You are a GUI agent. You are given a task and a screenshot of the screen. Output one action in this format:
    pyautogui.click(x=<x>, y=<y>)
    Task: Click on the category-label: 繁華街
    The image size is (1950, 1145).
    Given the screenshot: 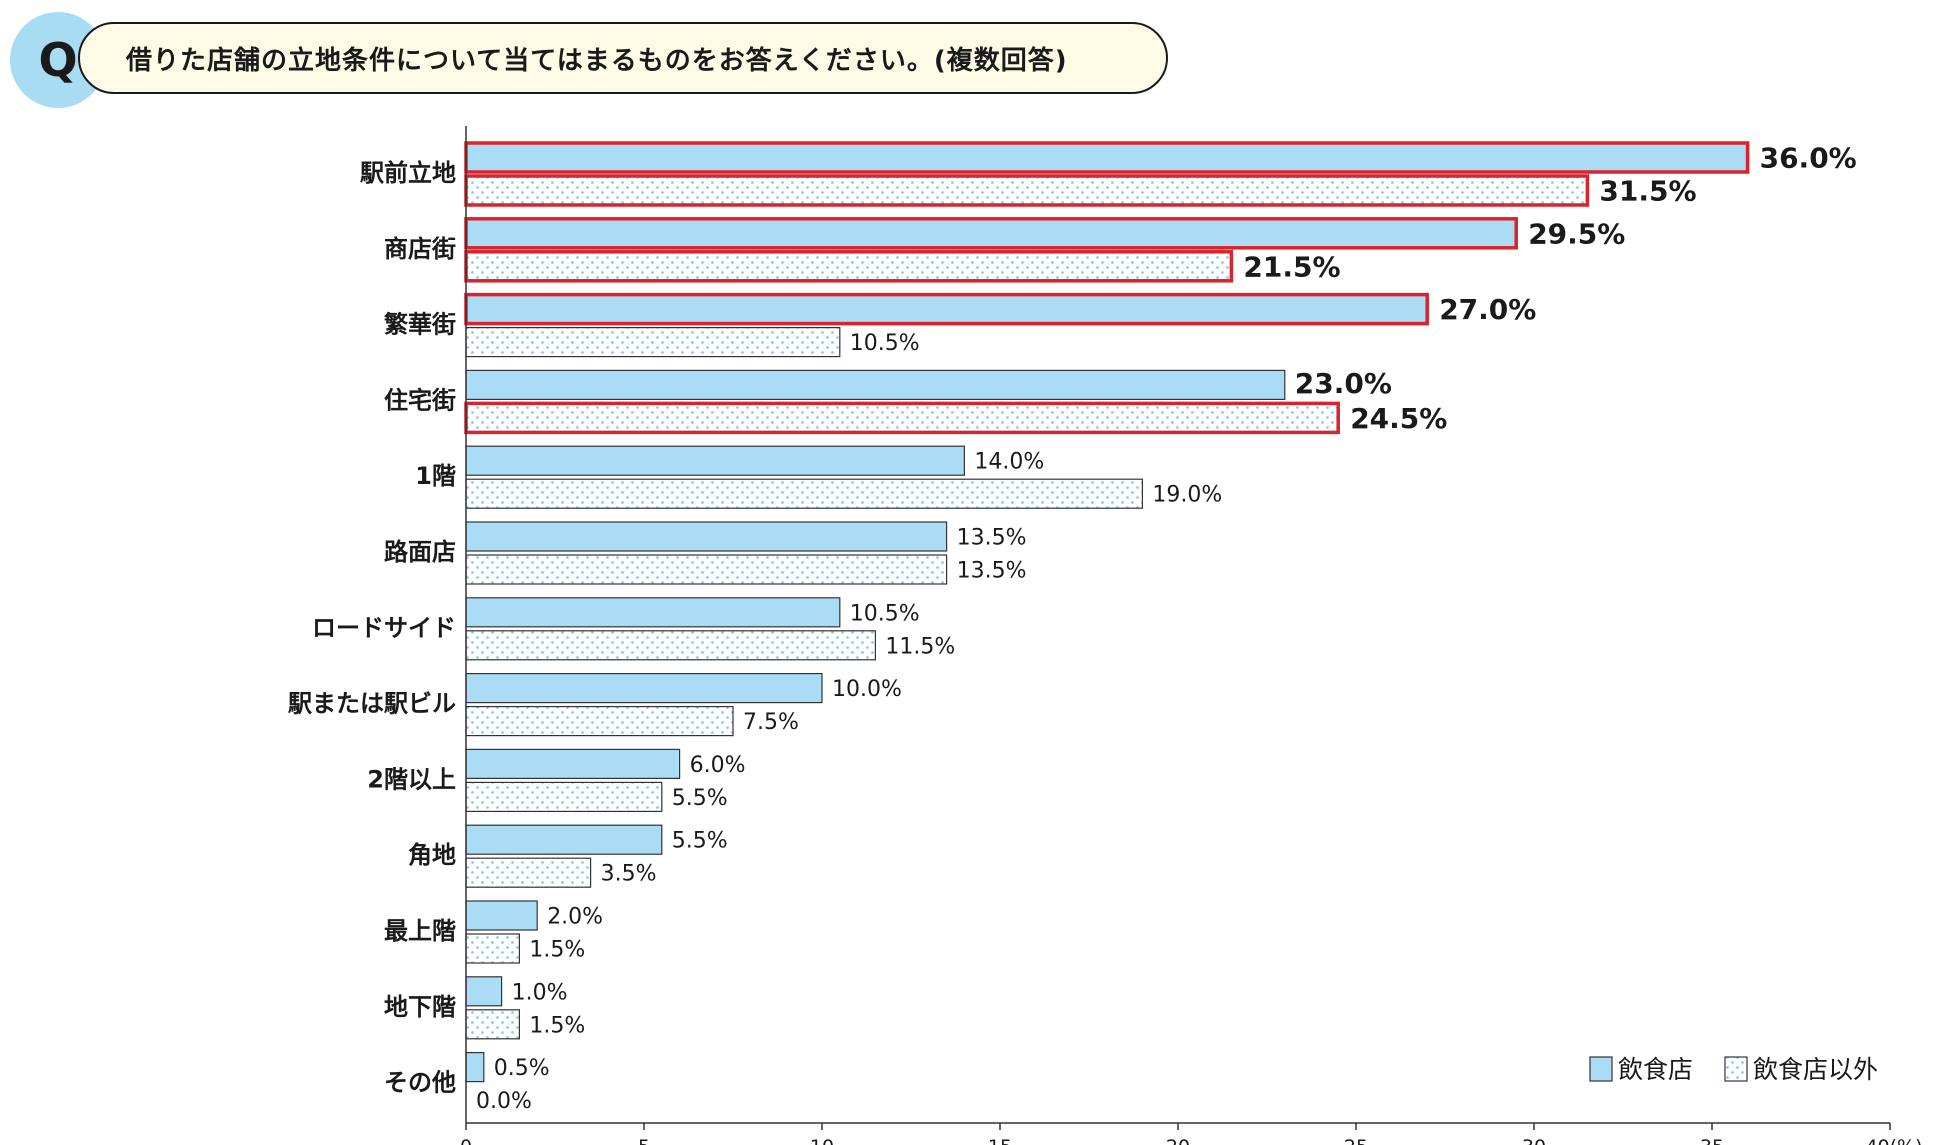 What is the action you would take?
    pyautogui.click(x=420, y=325)
    